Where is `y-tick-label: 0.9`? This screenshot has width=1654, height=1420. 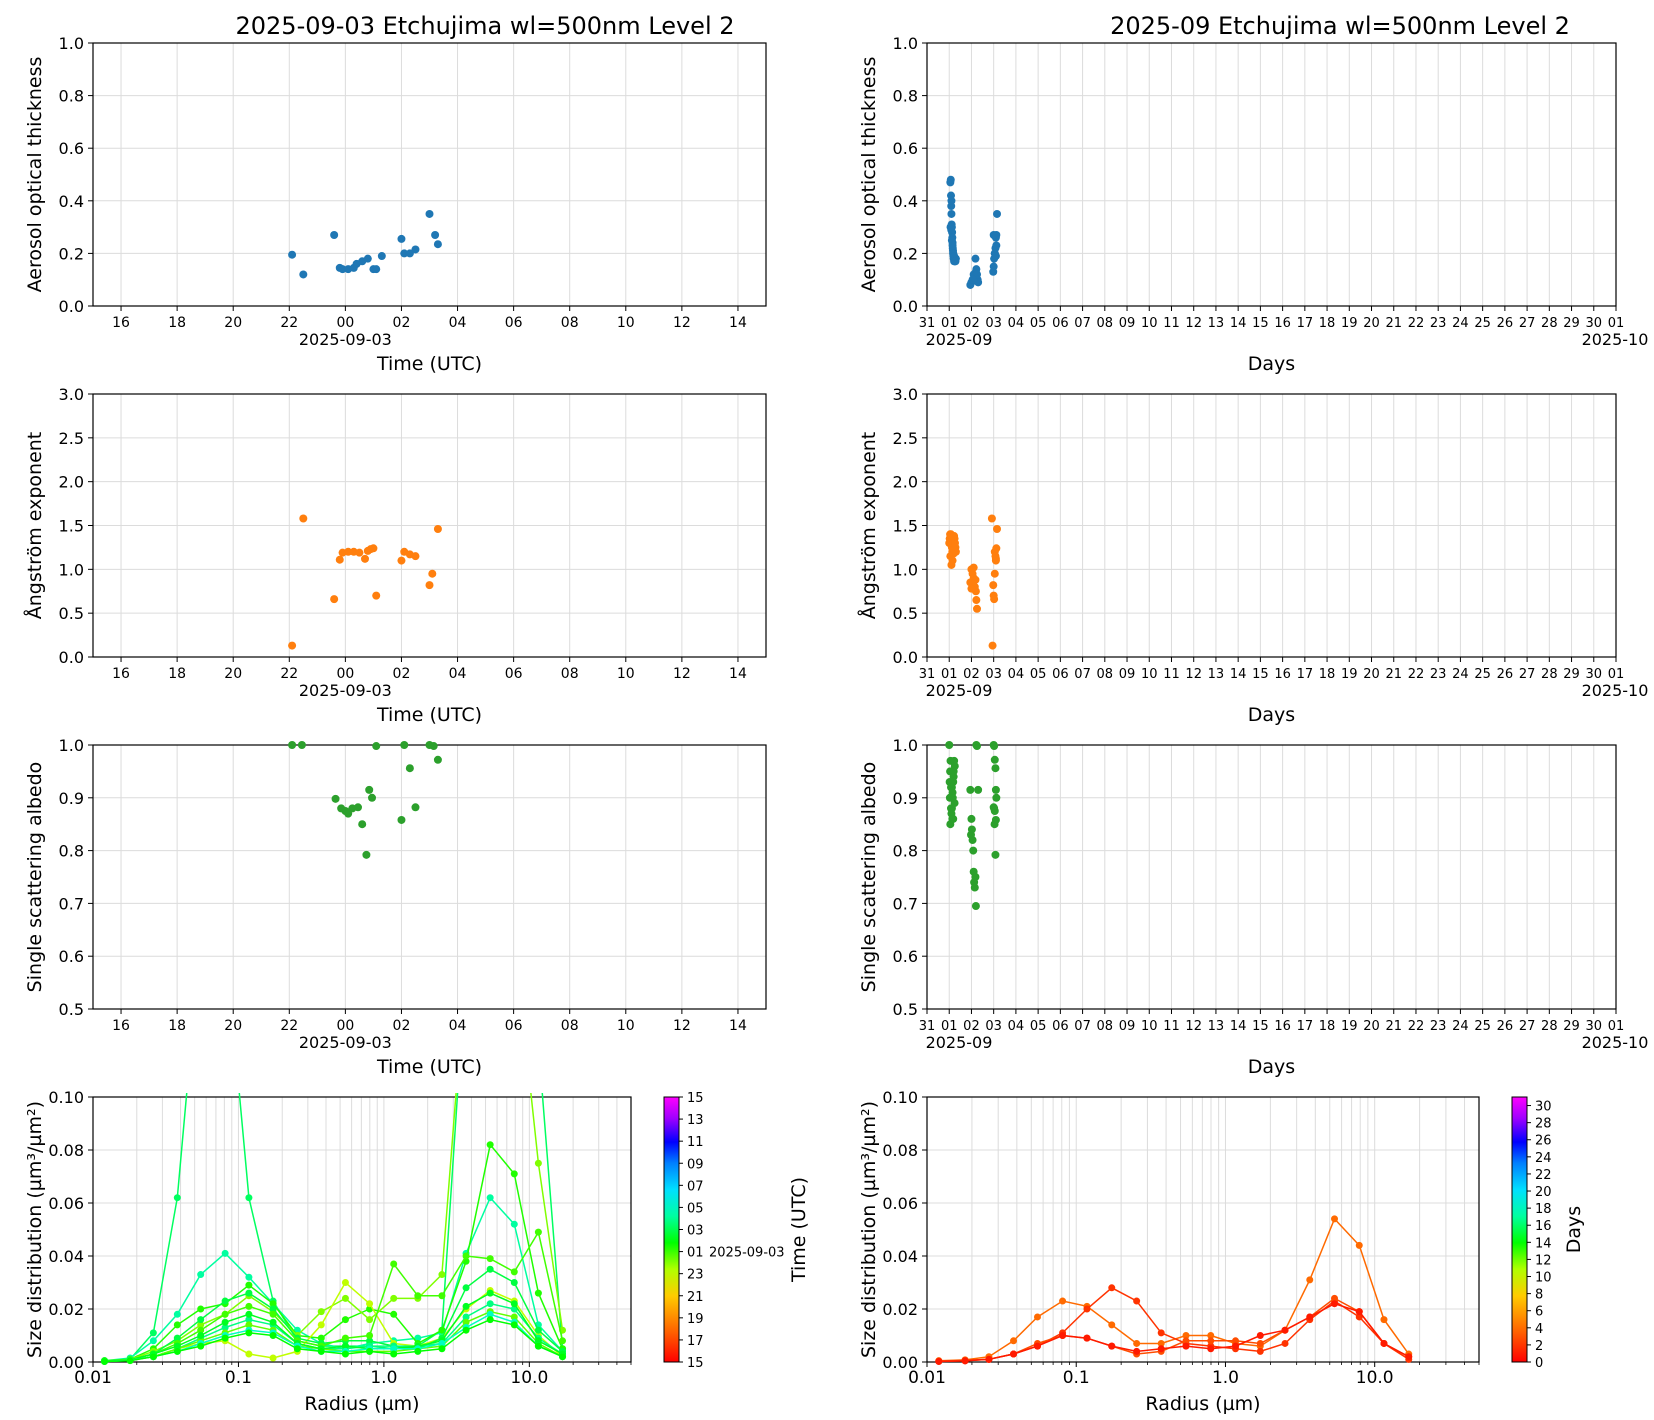
y-tick-label: 0.9 is located at coordinates (71, 798).